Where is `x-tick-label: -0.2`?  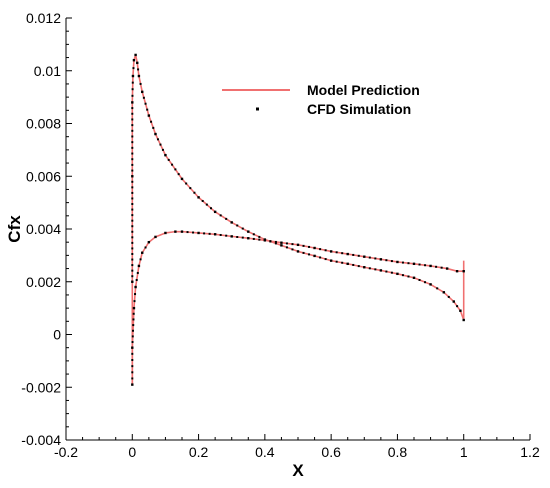
x-tick-label: -0.2 is located at coordinates (66, 452).